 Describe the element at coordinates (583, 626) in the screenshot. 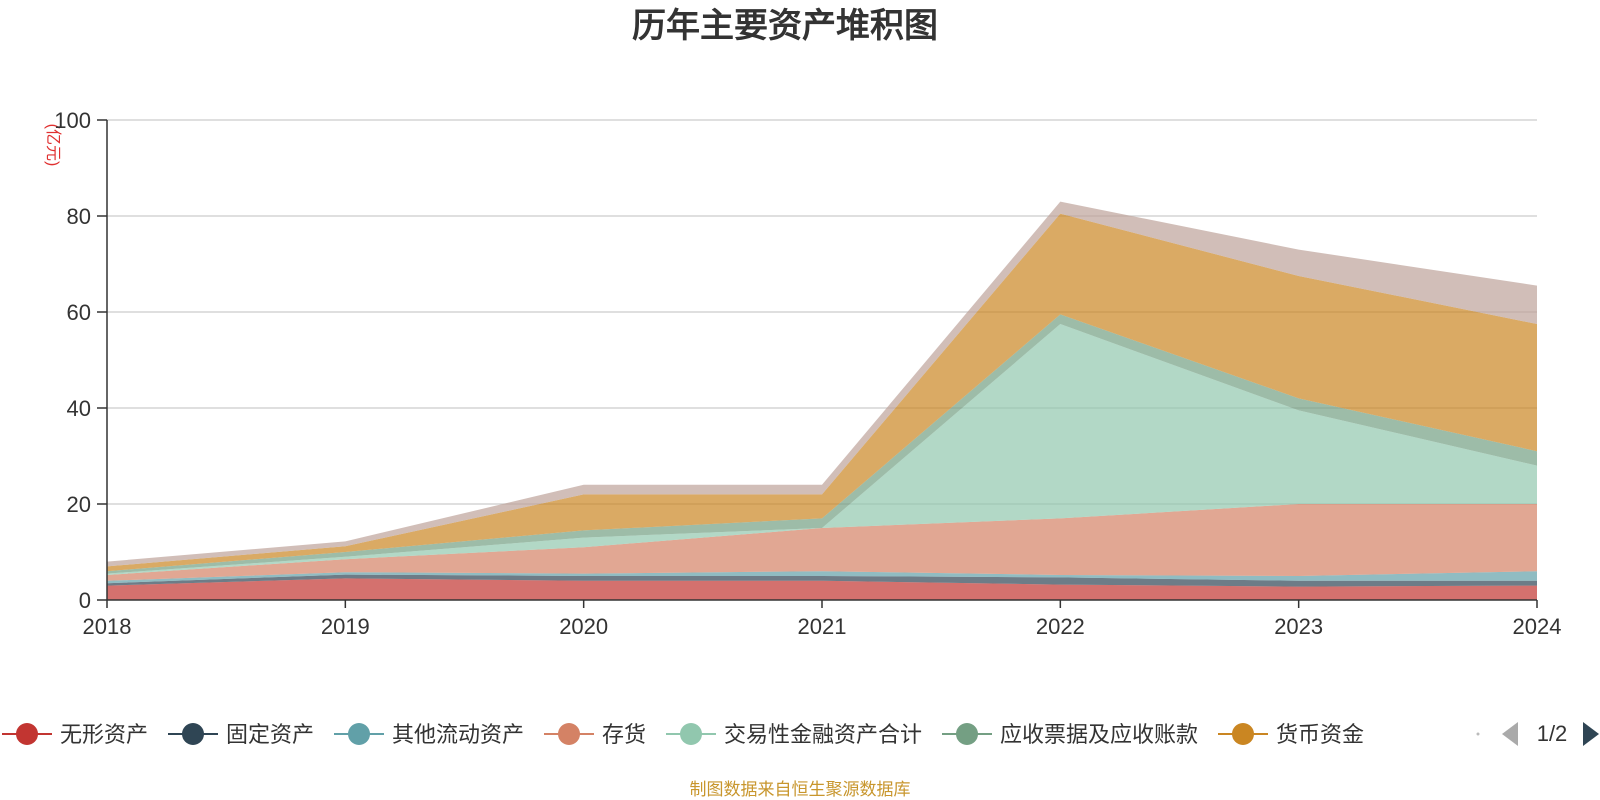

I see `x-tick-label-2020: 2020` at that location.